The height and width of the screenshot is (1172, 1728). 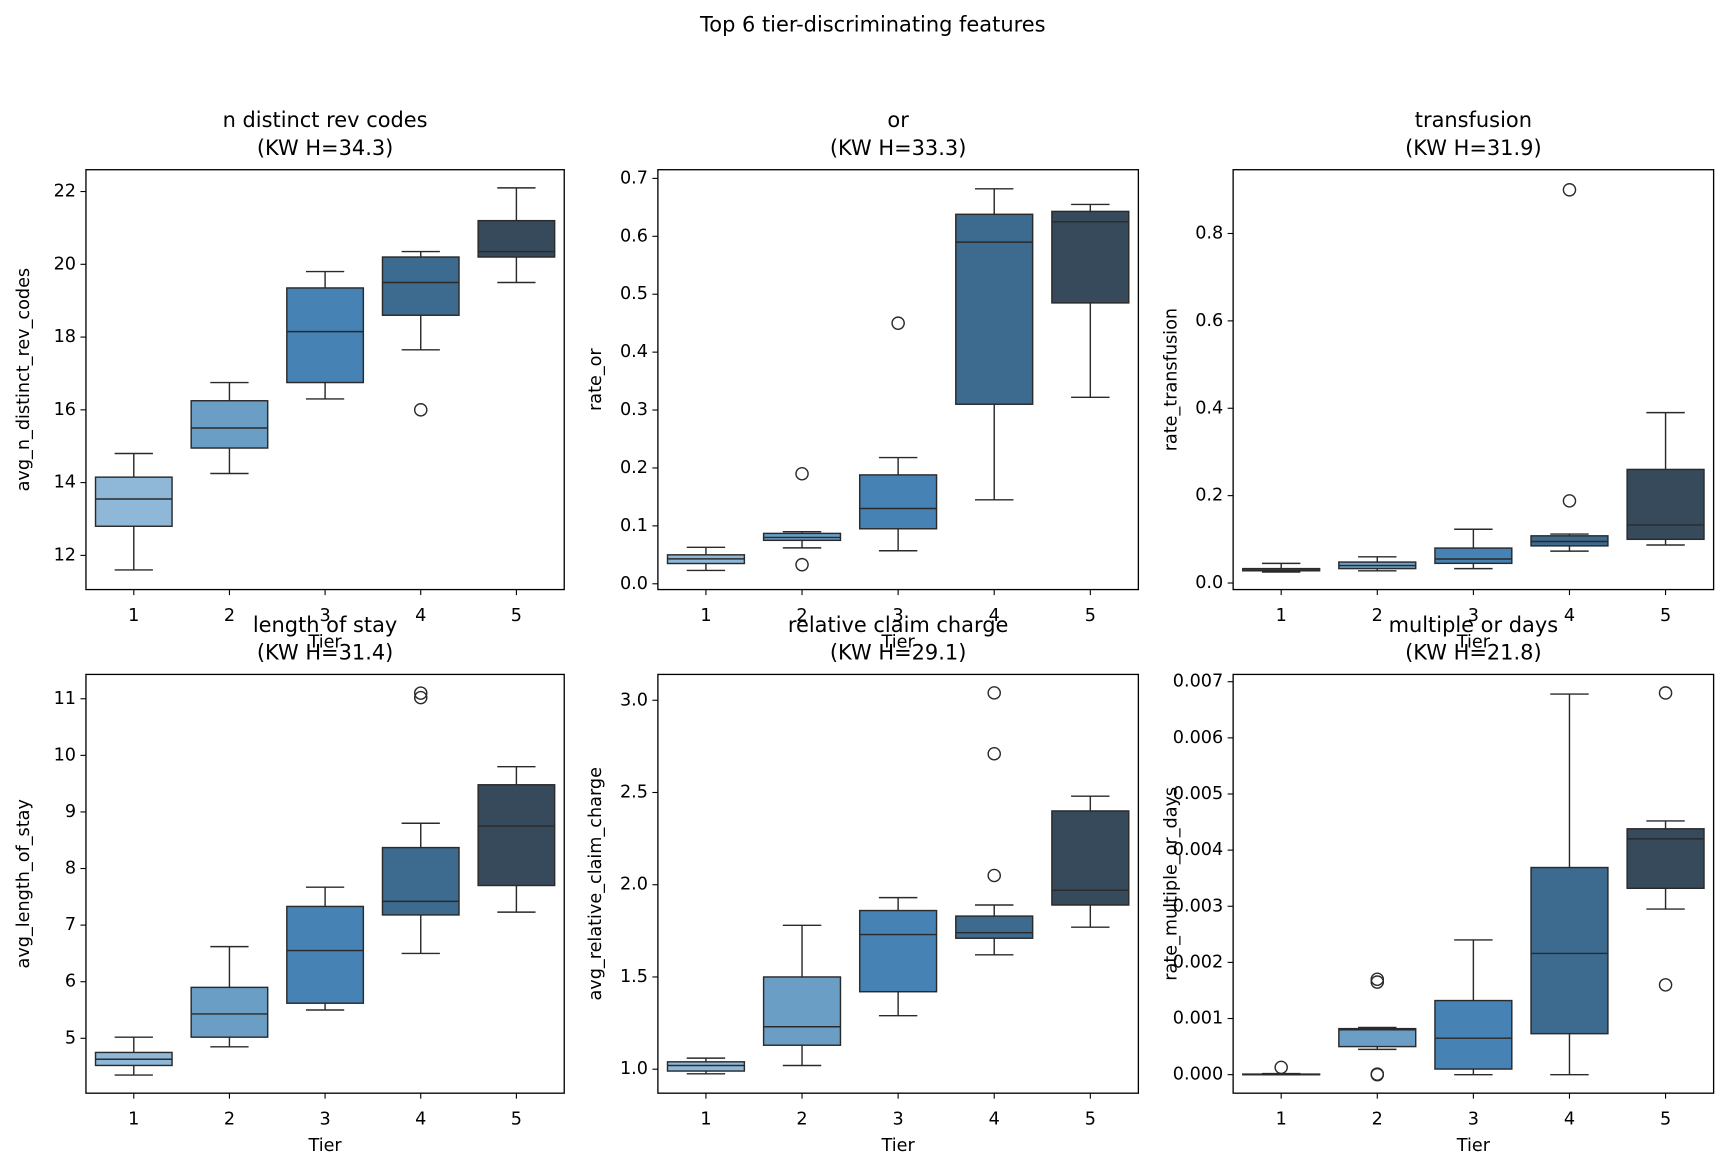 What do you see at coordinates (70, 1038) in the screenshot?
I see `y-tick-label: 5` at bounding box center [70, 1038].